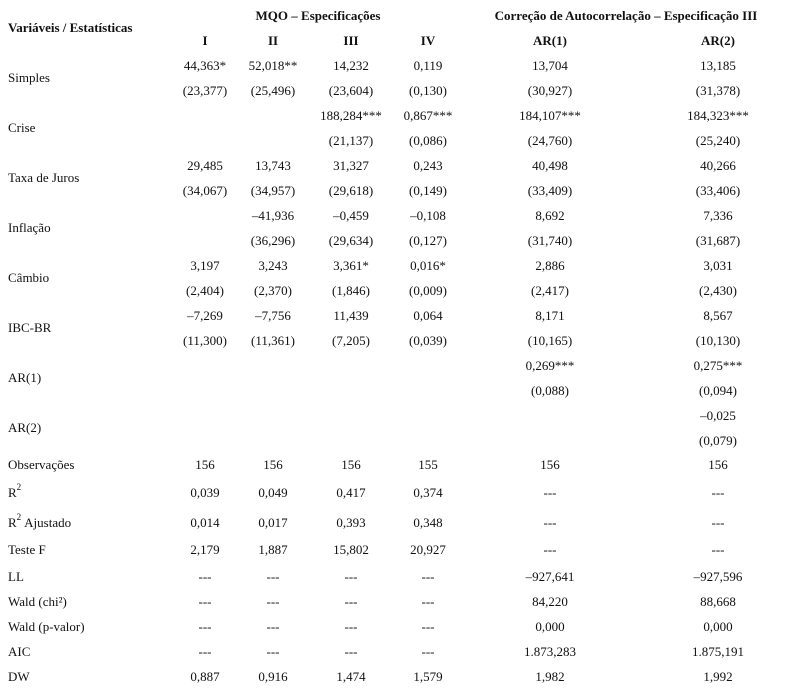  What do you see at coordinates (550, 140) in the screenshot?
I see `standard-error: (24,760)` at bounding box center [550, 140].